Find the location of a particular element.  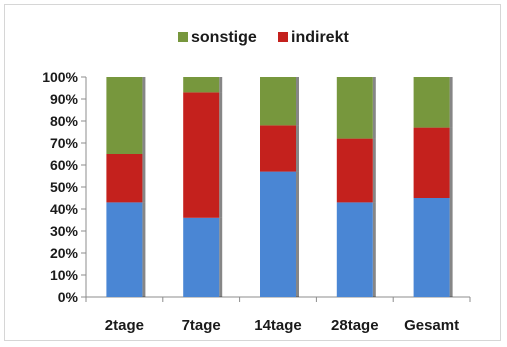

y-tick-label: 90% is located at coordinates (64, 99).